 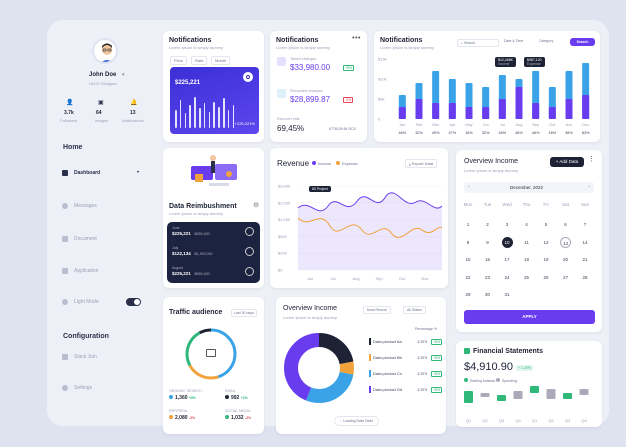 I want to click on calendar-day: 30, so click(x=487, y=294).